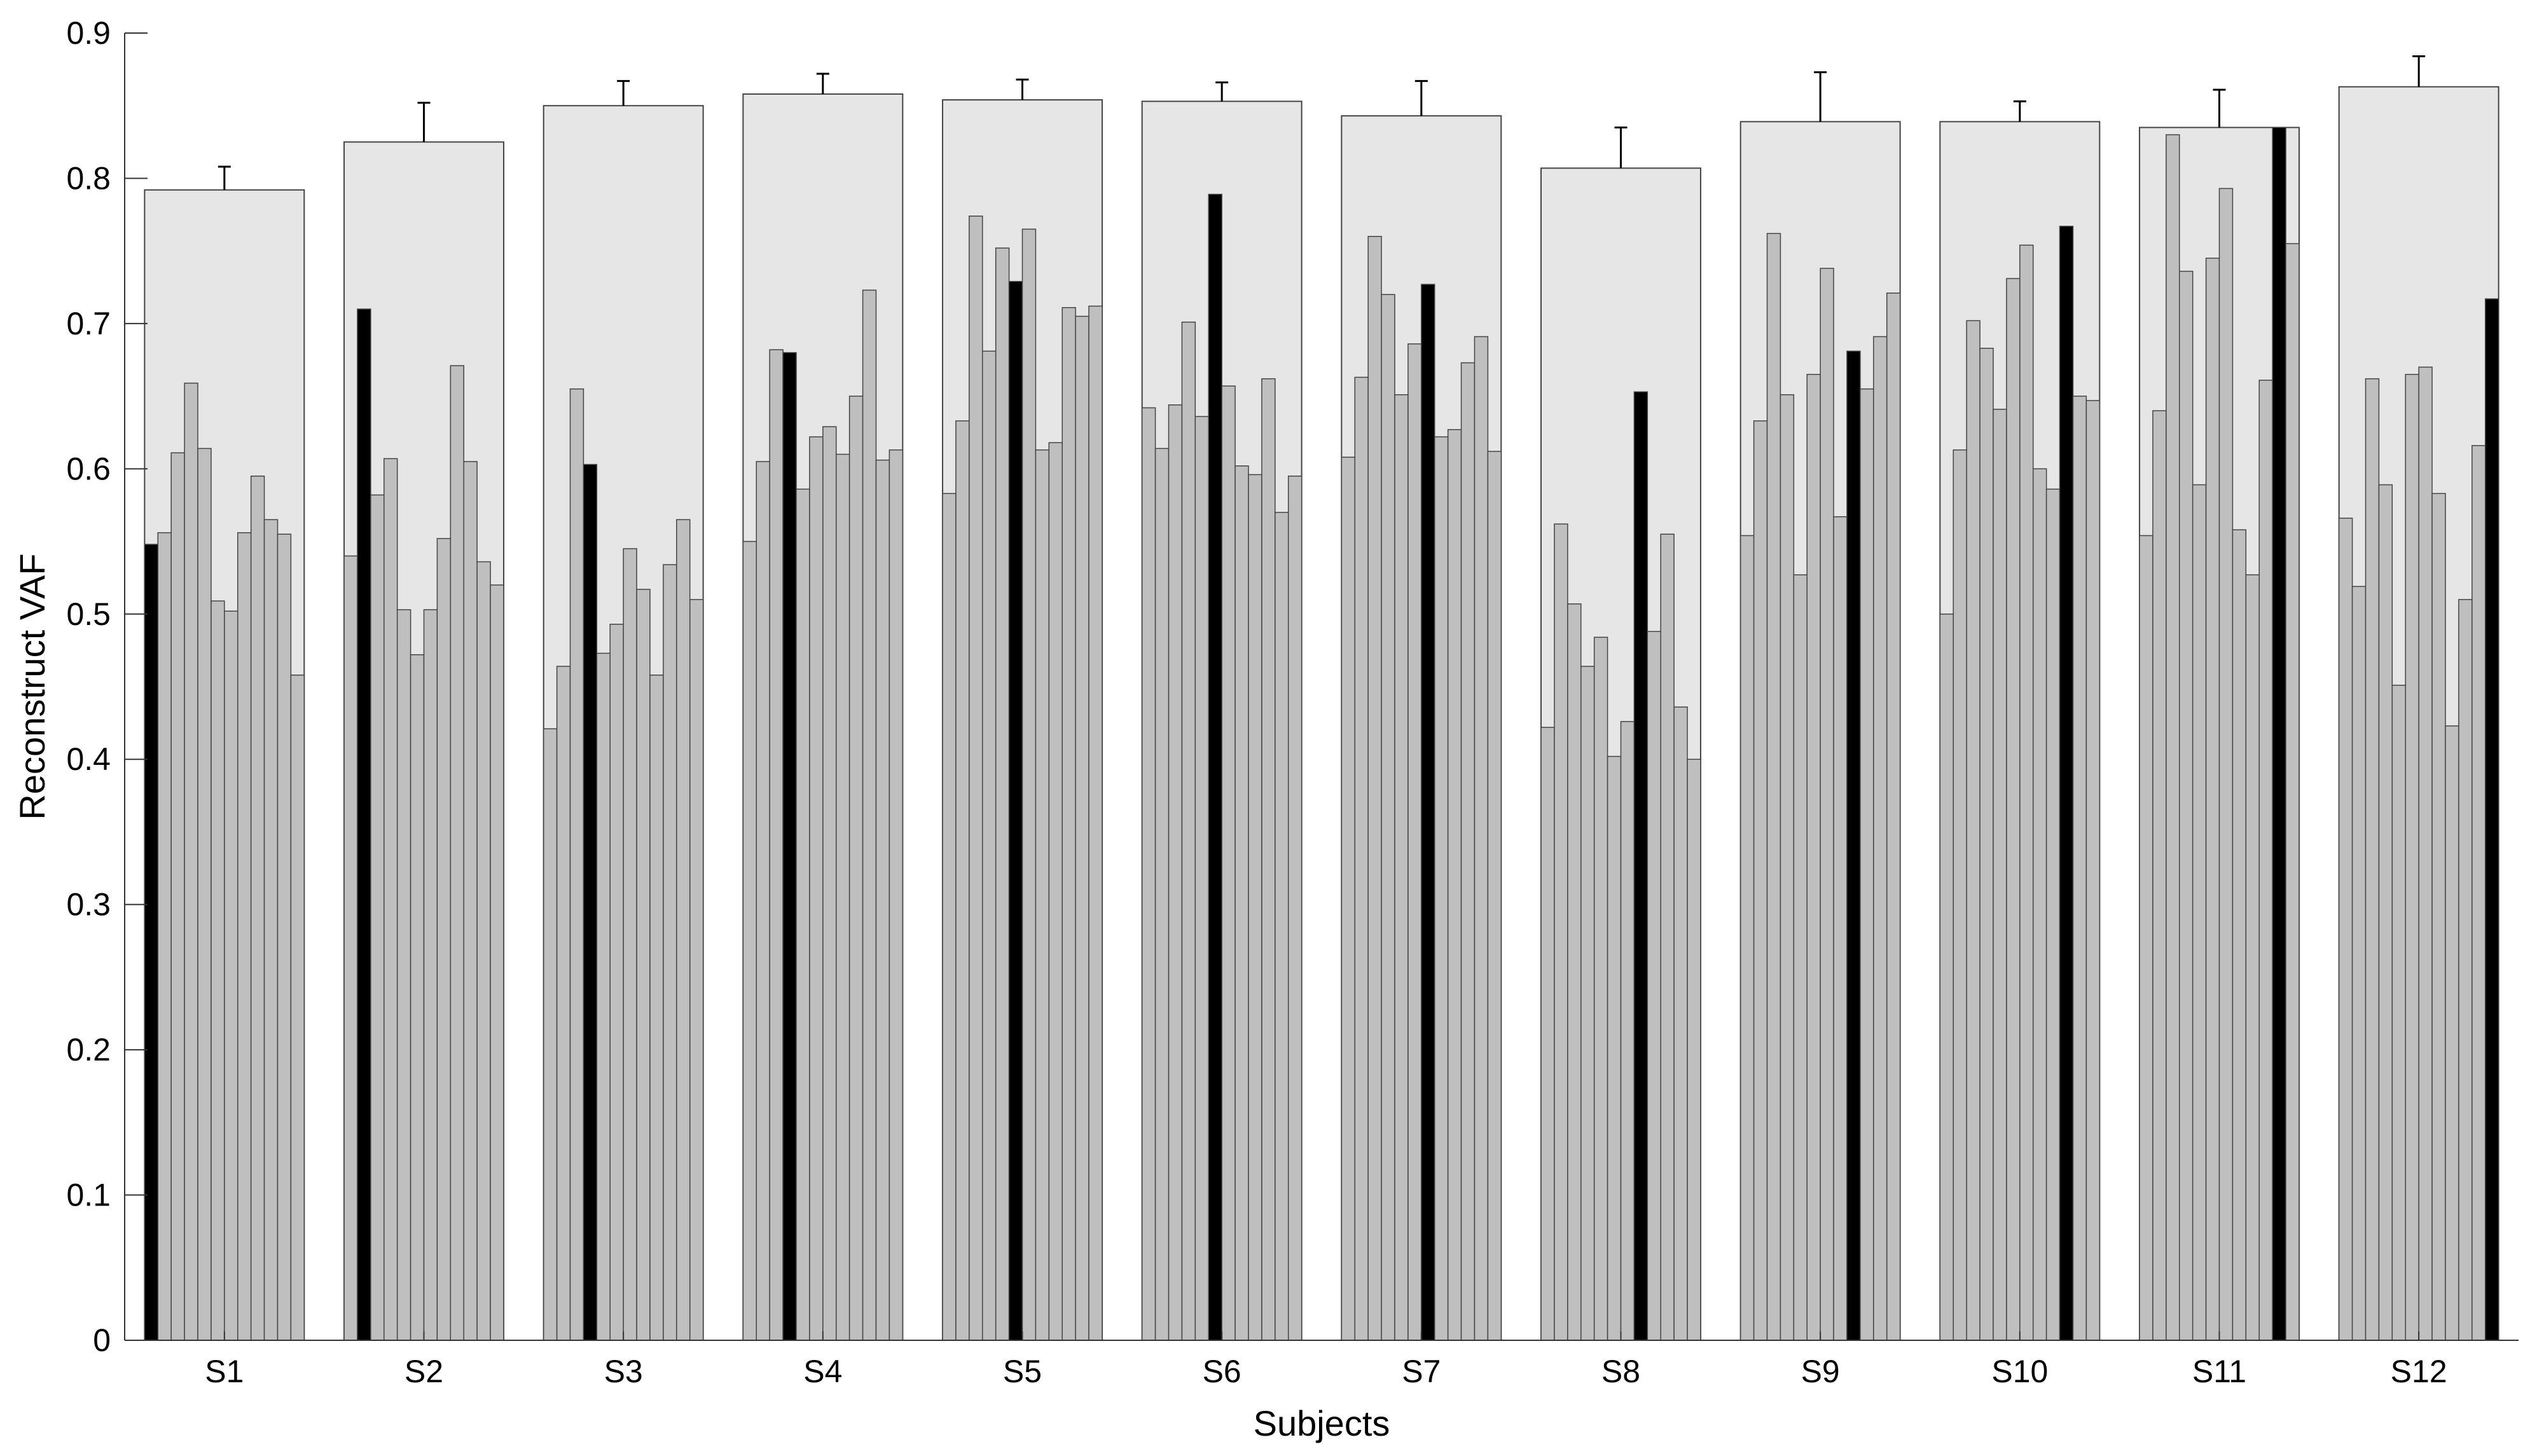  I want to click on x-tick-label: S10, so click(2019, 1371).